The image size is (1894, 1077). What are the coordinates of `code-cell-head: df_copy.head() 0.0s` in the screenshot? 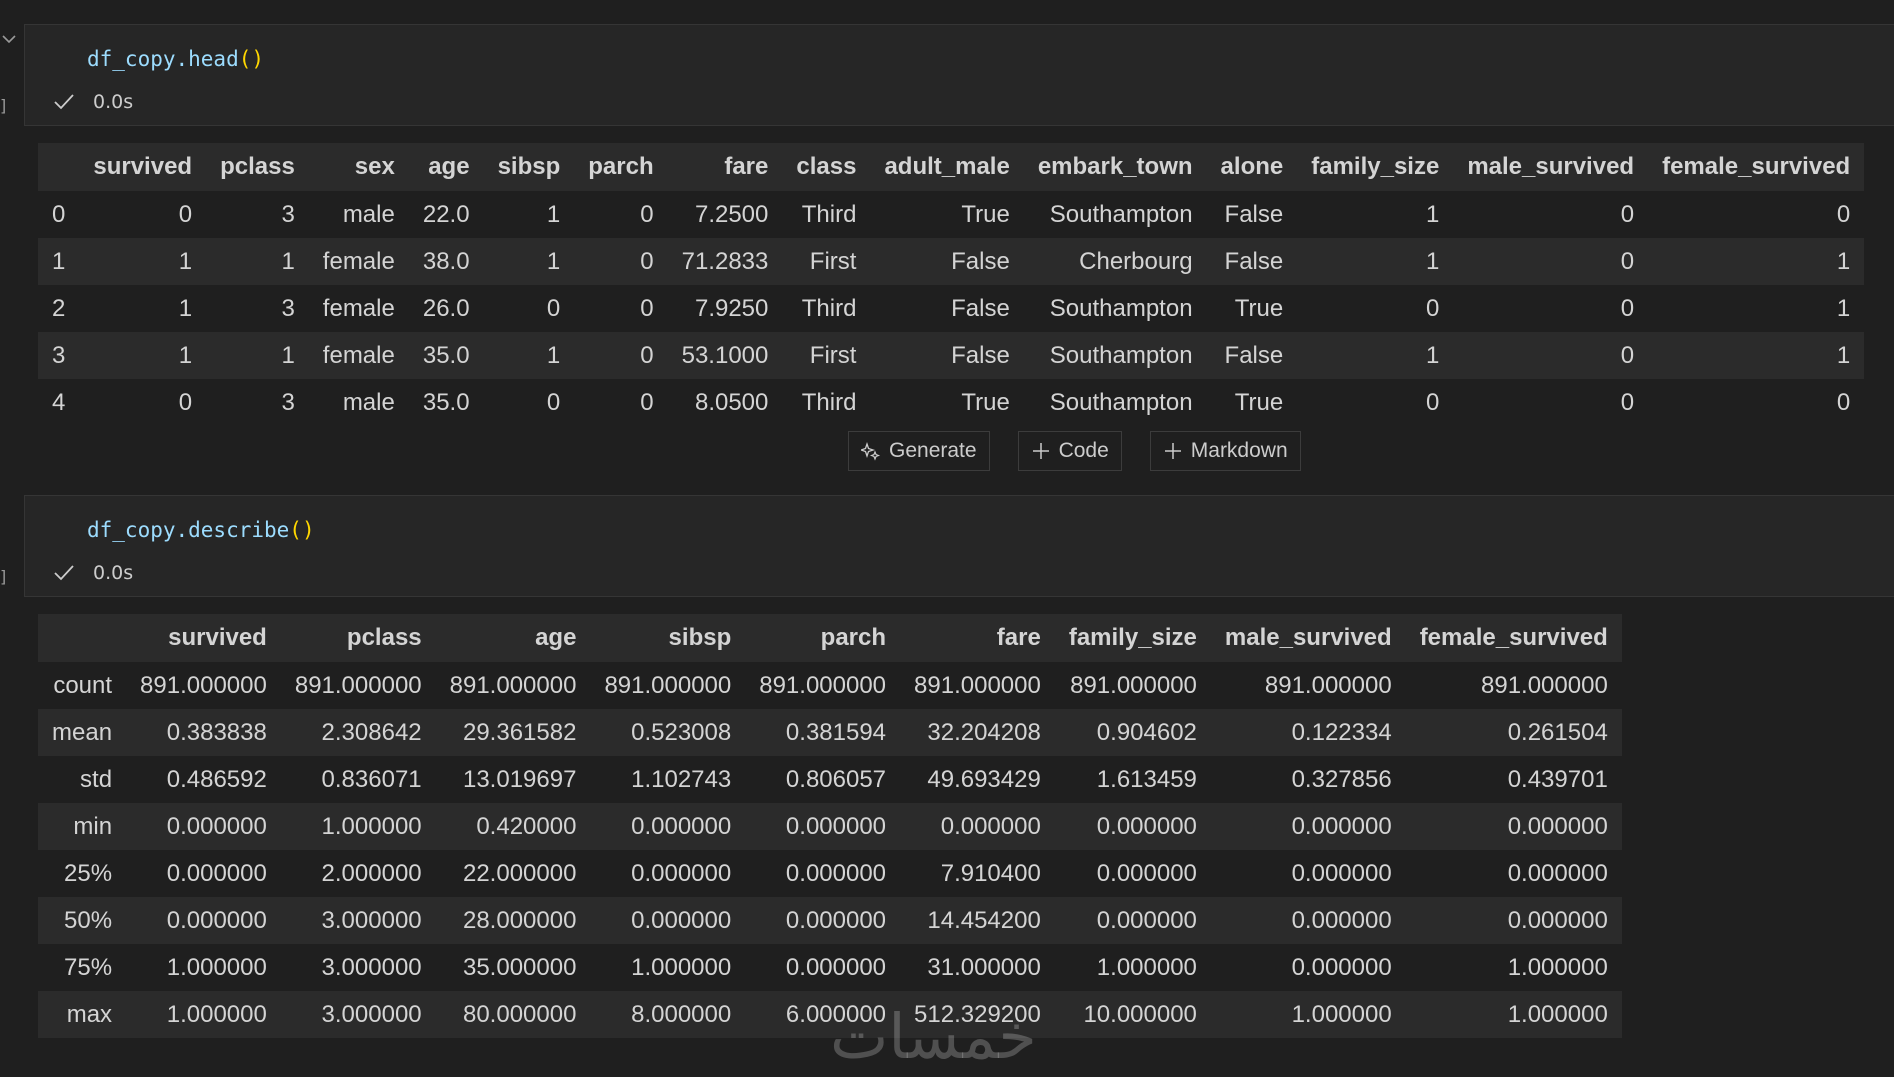 It's located at (959, 75).